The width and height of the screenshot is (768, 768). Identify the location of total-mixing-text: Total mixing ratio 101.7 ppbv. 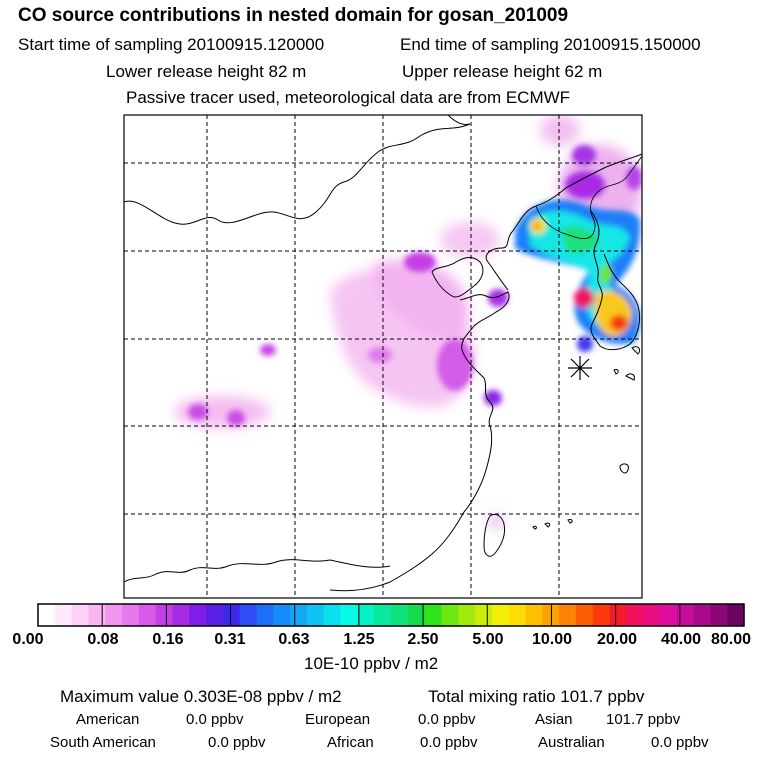
(536, 696).